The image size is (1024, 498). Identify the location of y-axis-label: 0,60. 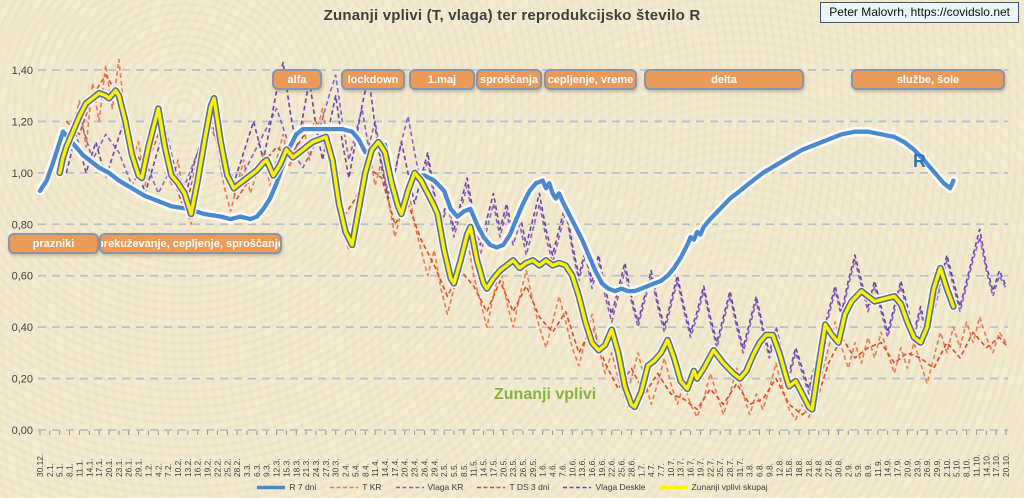
(22, 277).